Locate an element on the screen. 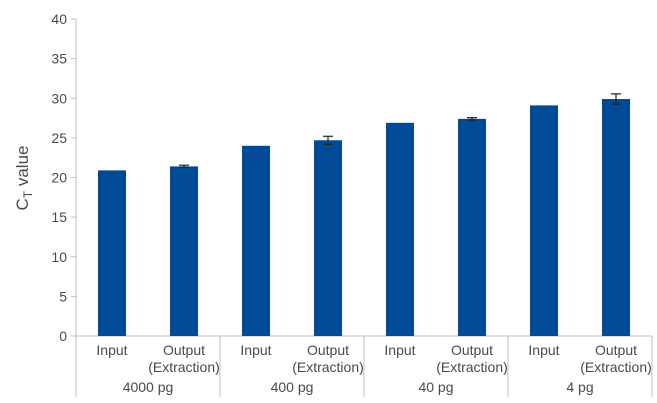 Image resolution: width=657 pixels, height=403 pixels. y-axis-title: CT value is located at coordinates (24, 178).